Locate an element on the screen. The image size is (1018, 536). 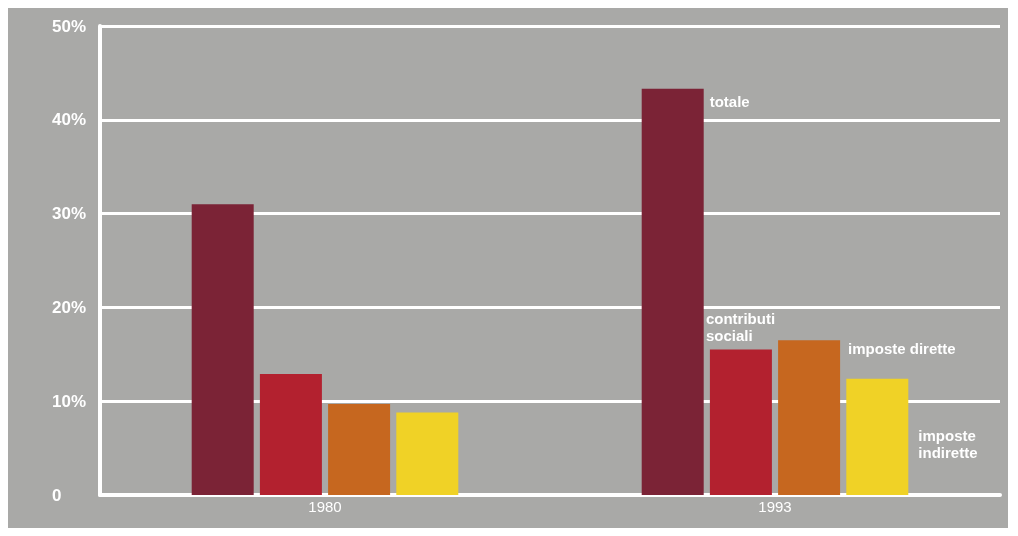
y-tick-label: 10% is located at coordinates (69, 401).